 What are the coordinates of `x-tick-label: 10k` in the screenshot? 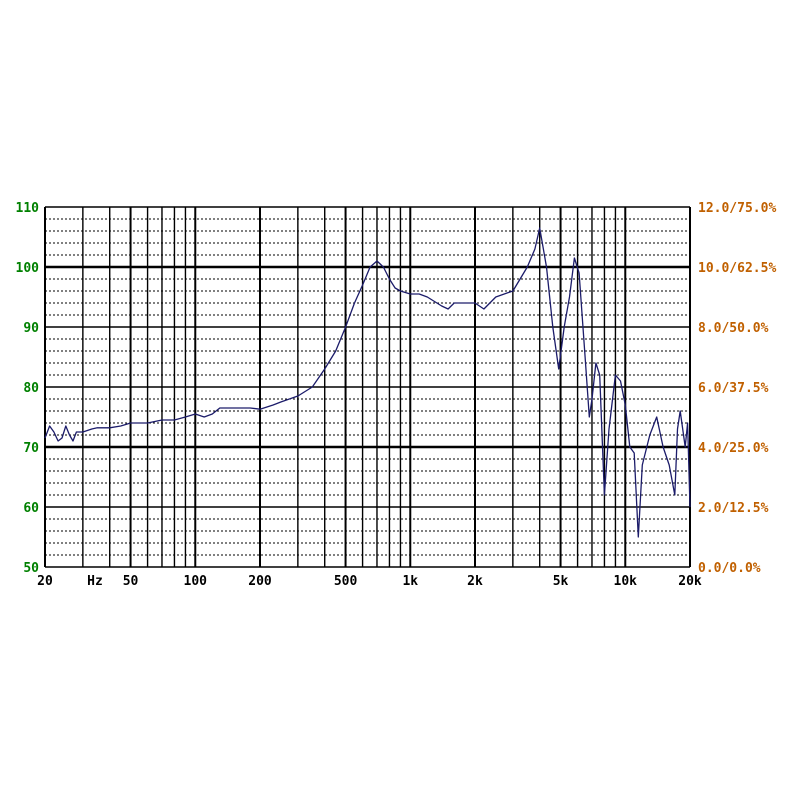 It's located at (626, 581).